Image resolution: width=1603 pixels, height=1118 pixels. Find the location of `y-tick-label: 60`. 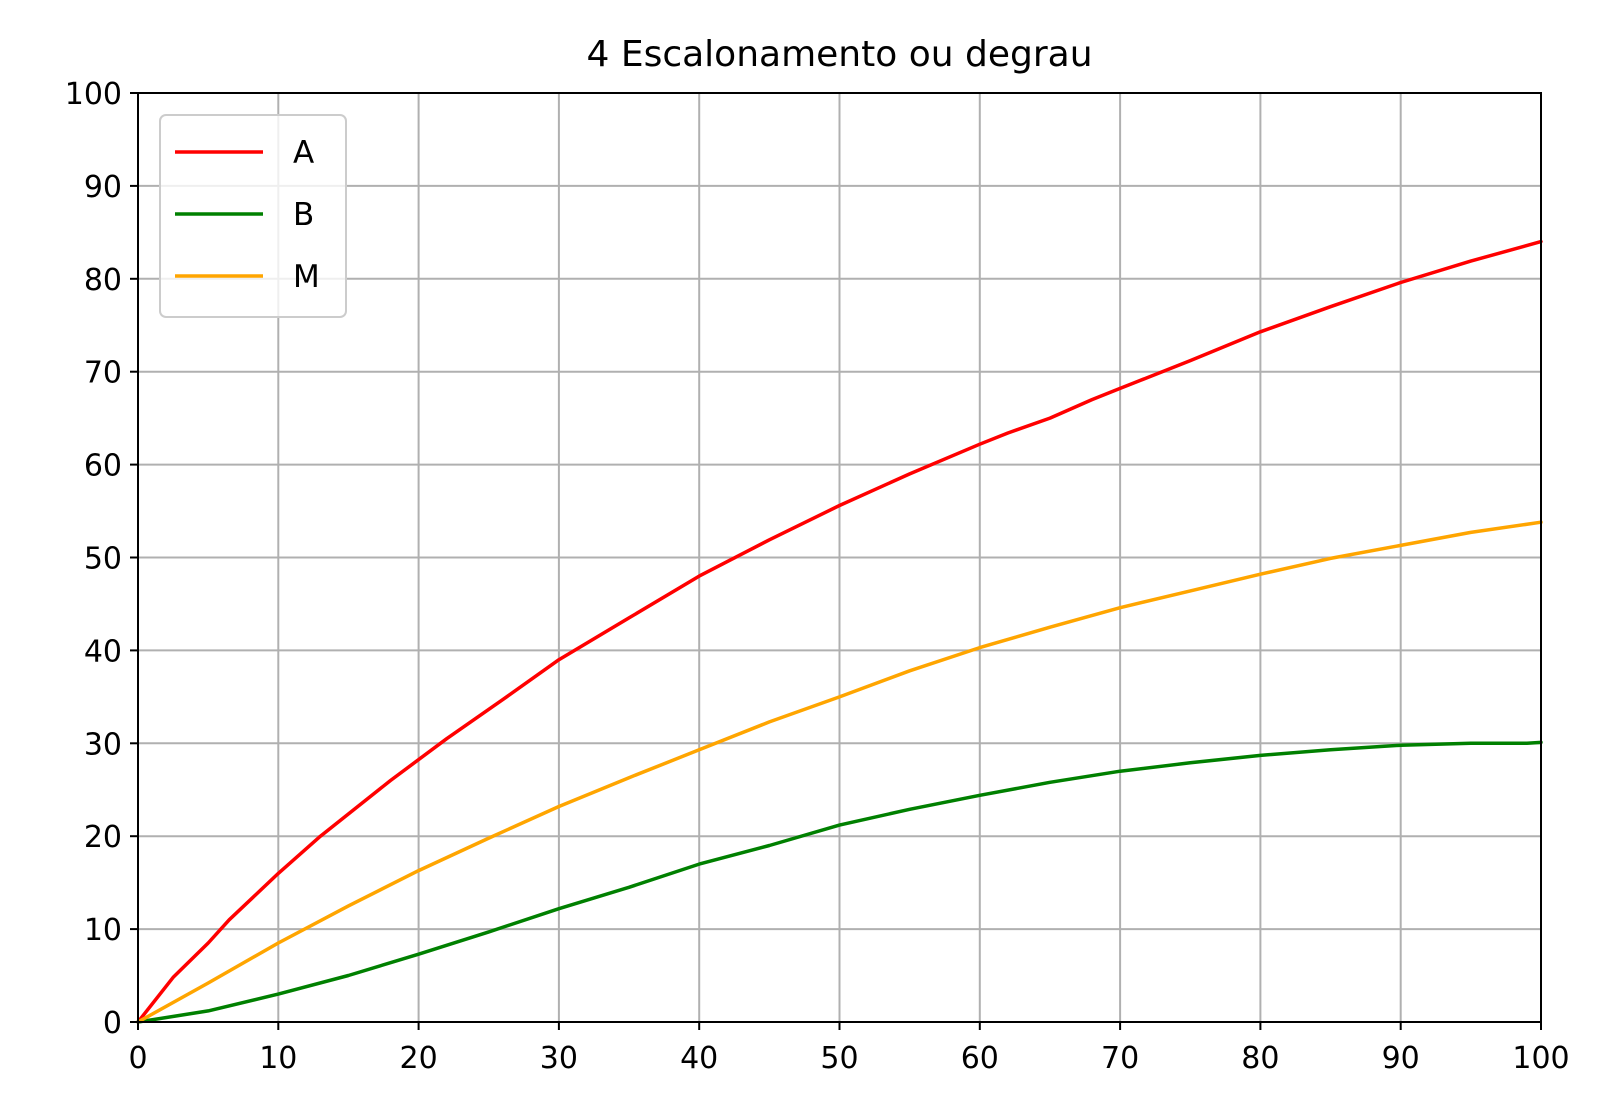

y-tick-label: 60 is located at coordinates (103, 466).